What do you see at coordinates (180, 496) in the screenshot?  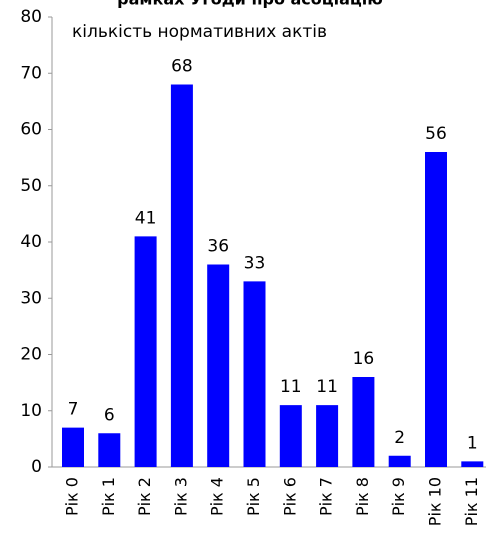 I see `x-tick-label: Рік 3` at bounding box center [180, 496].